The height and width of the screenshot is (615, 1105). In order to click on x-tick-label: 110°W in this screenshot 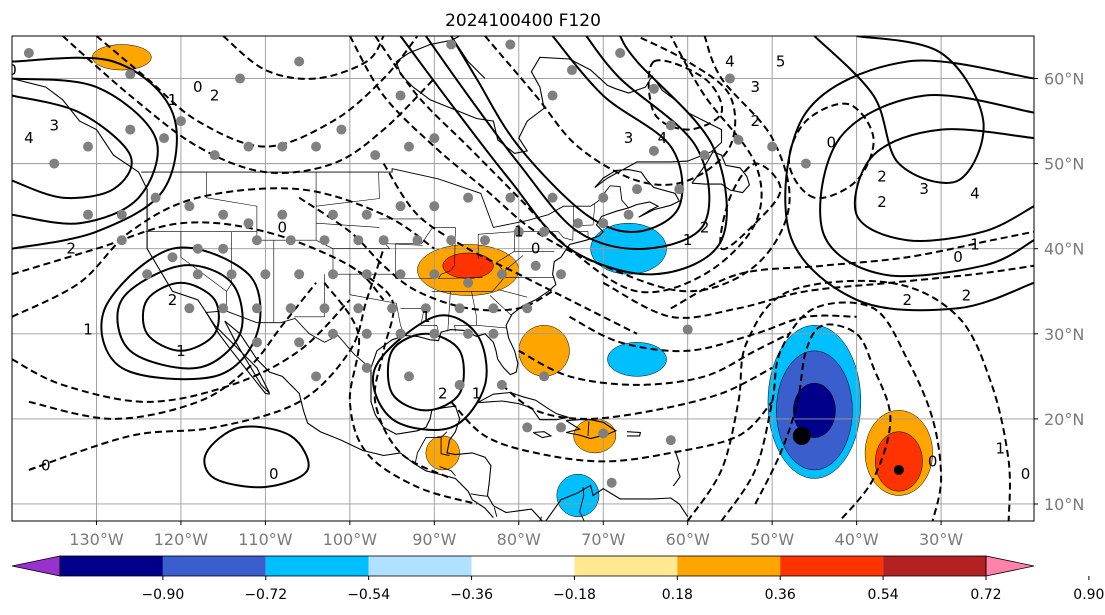, I will do `click(265, 539)`.